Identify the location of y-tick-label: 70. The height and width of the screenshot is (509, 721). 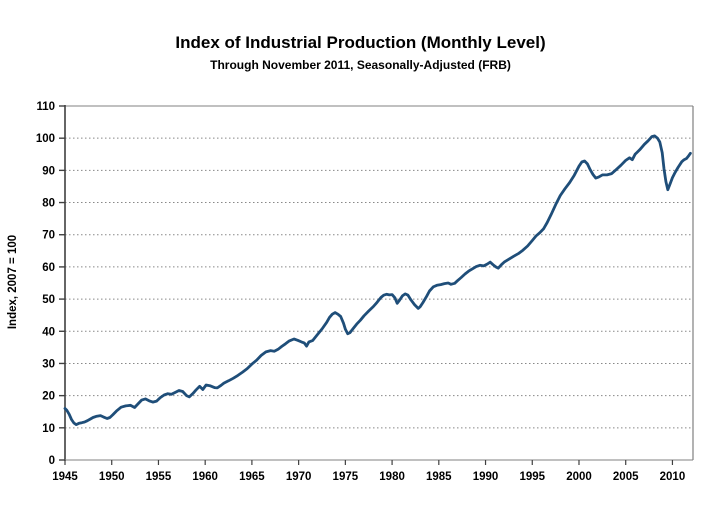
(48, 236).